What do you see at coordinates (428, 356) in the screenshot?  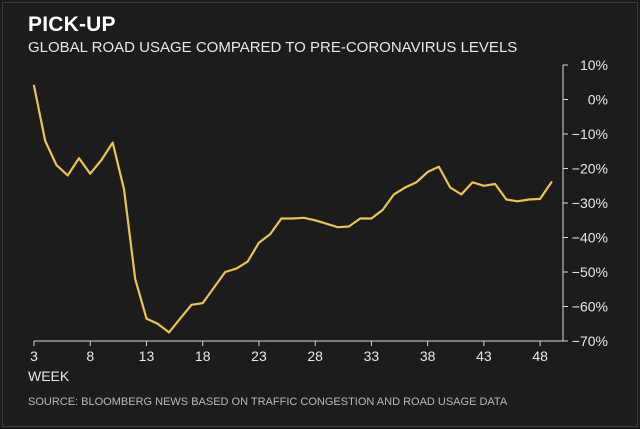 I see `x-tick-label: 38` at bounding box center [428, 356].